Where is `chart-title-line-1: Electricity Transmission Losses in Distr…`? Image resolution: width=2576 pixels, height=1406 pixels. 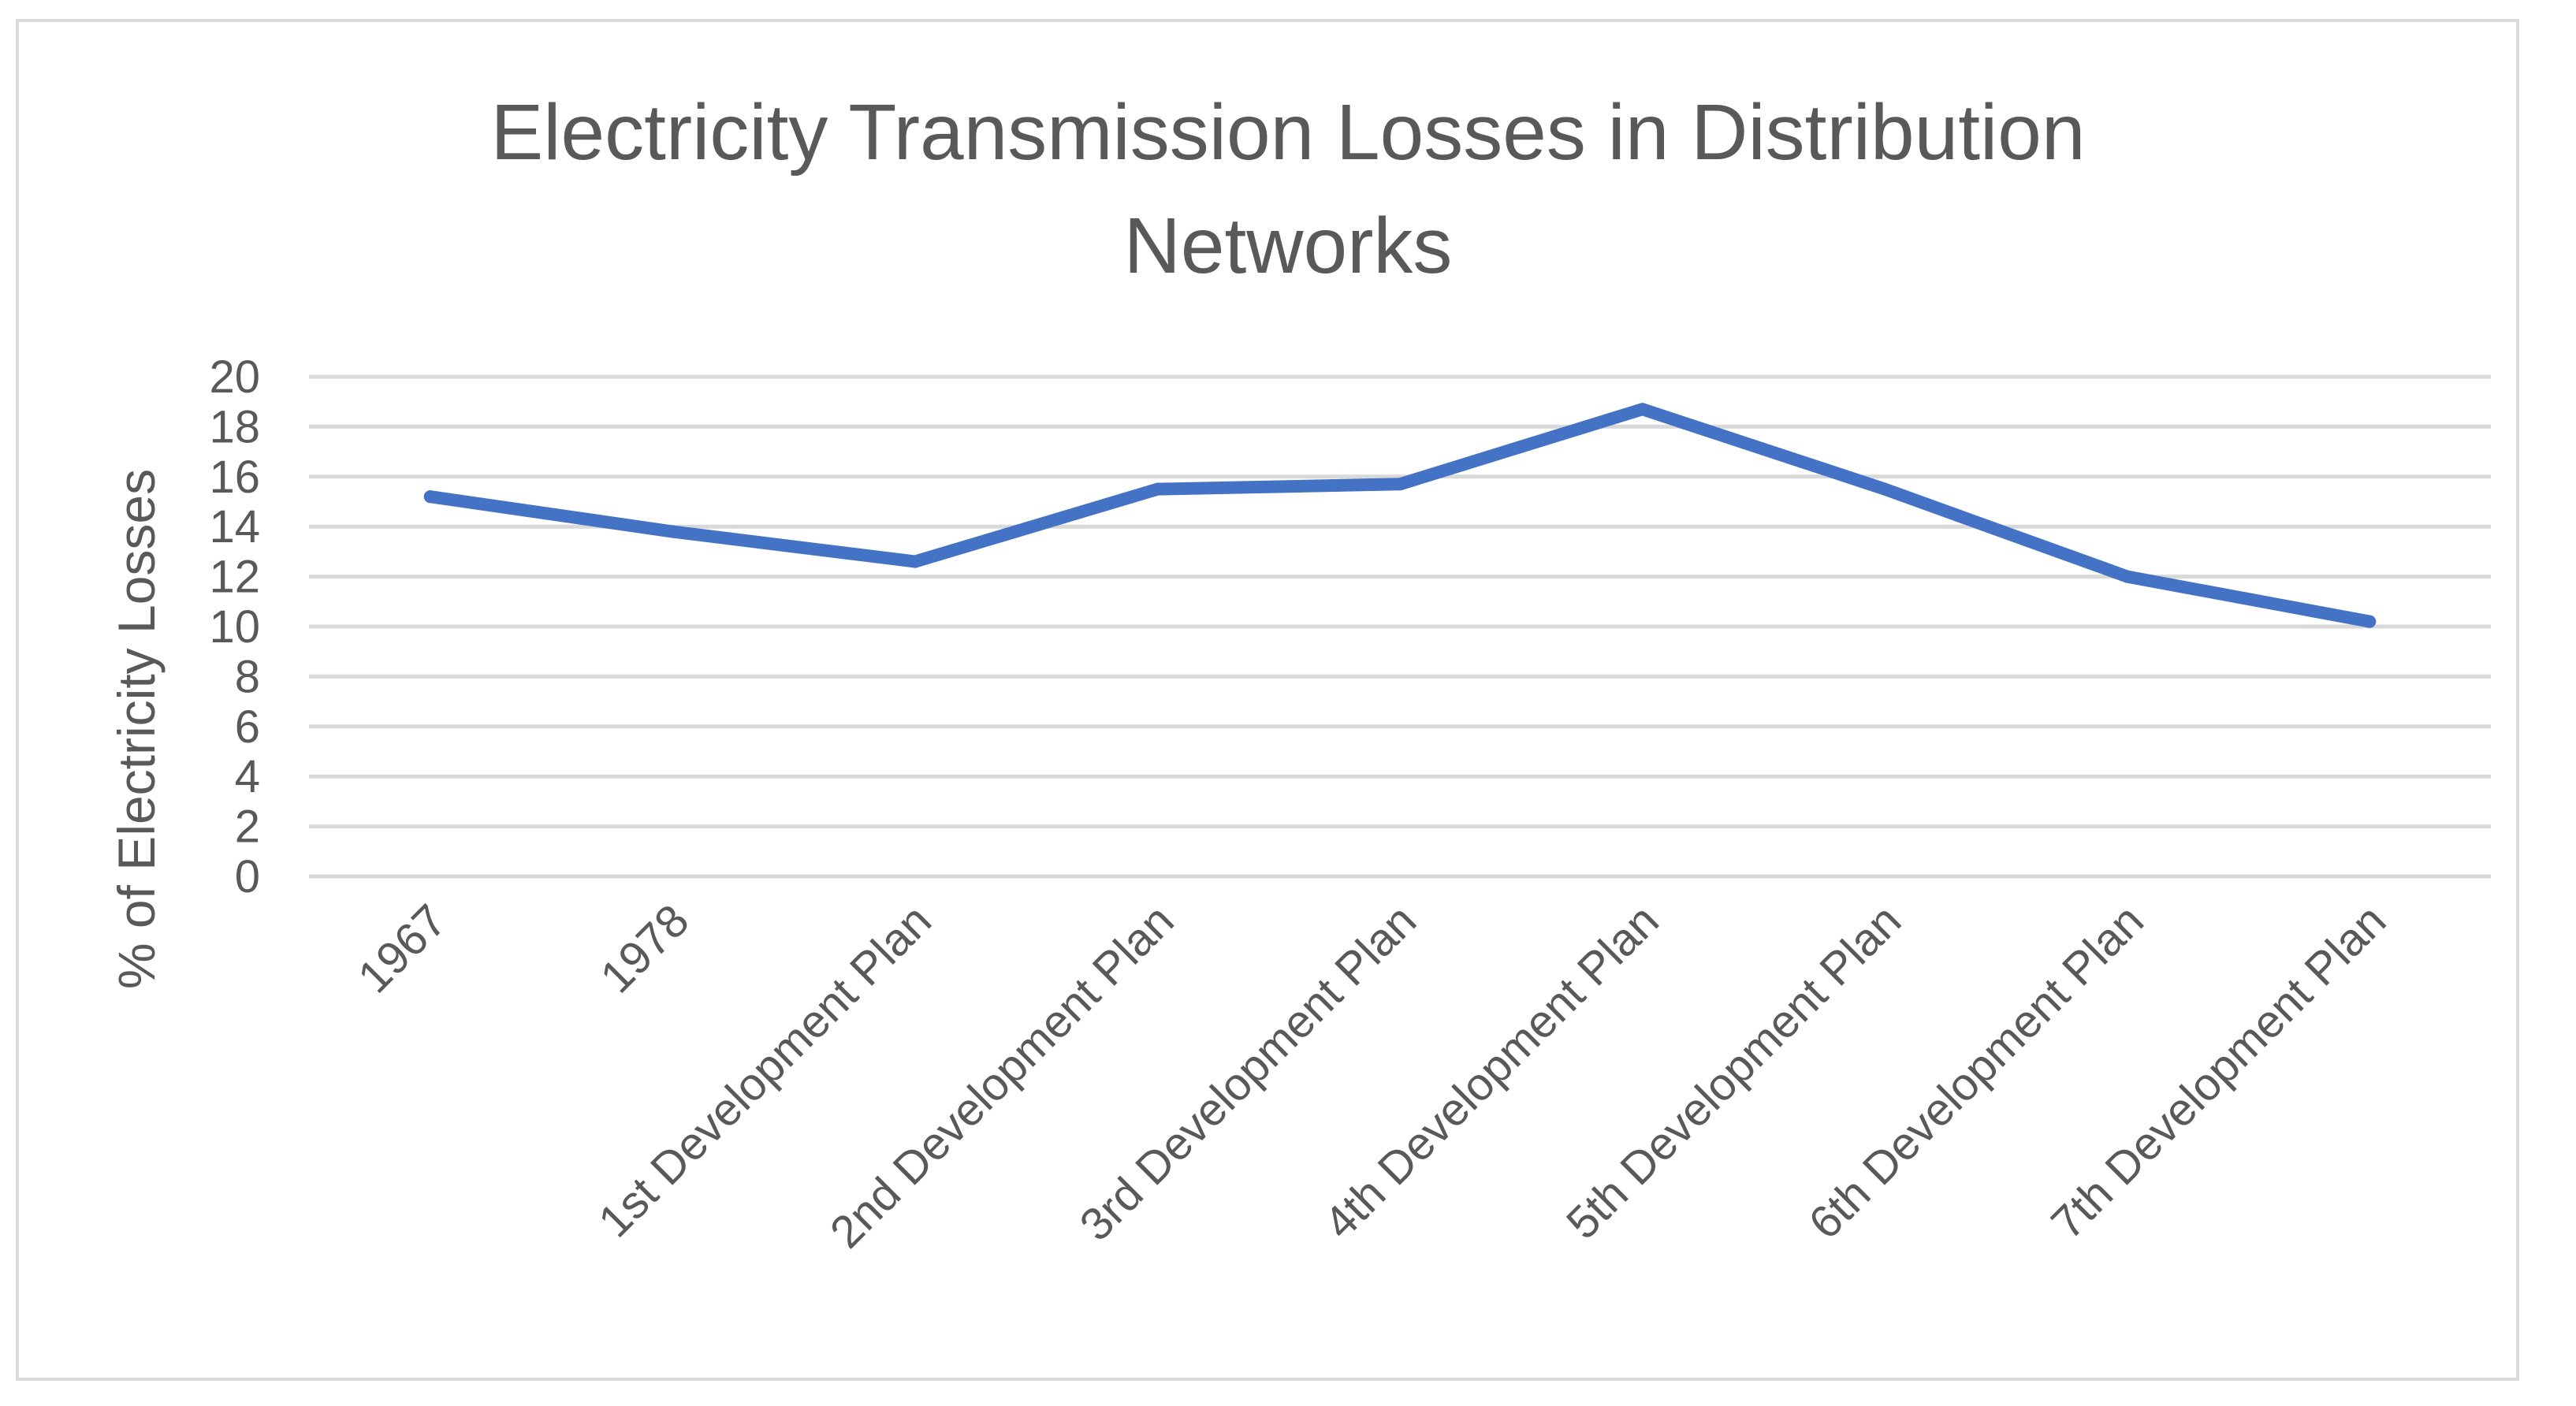
chart-title-line-1: Electricity Transmission Losses in Distr… is located at coordinates (1288, 132).